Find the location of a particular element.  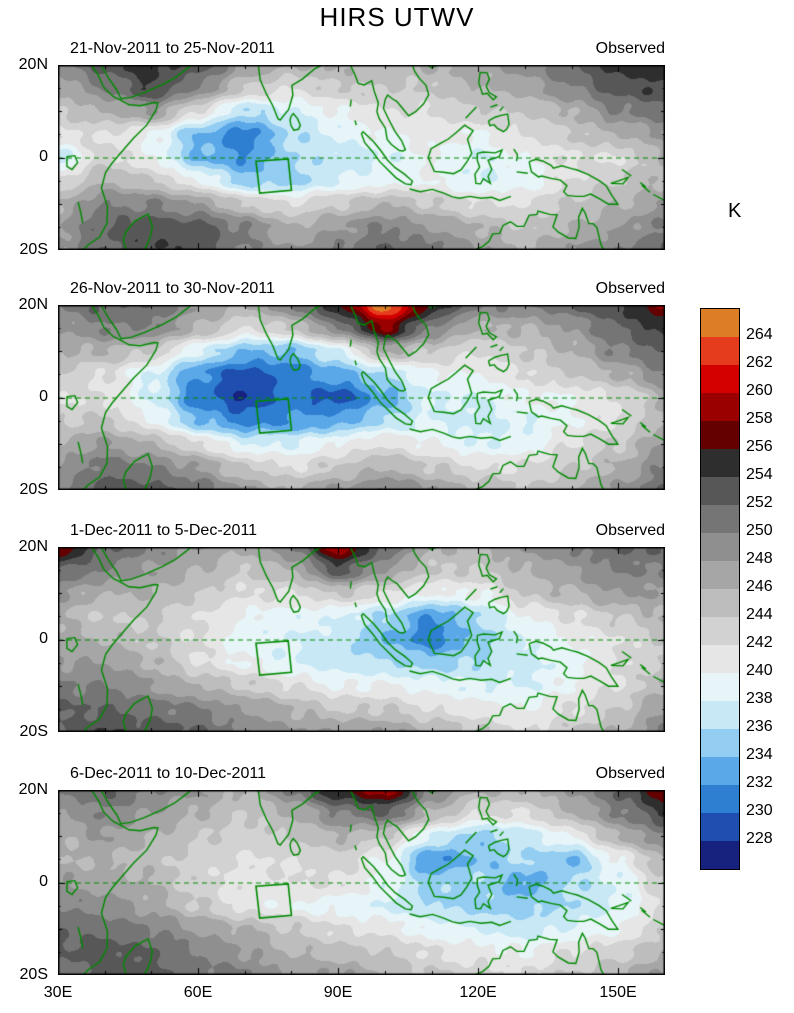

panel-2-ytick-0: 0 is located at coordinates (43, 396).